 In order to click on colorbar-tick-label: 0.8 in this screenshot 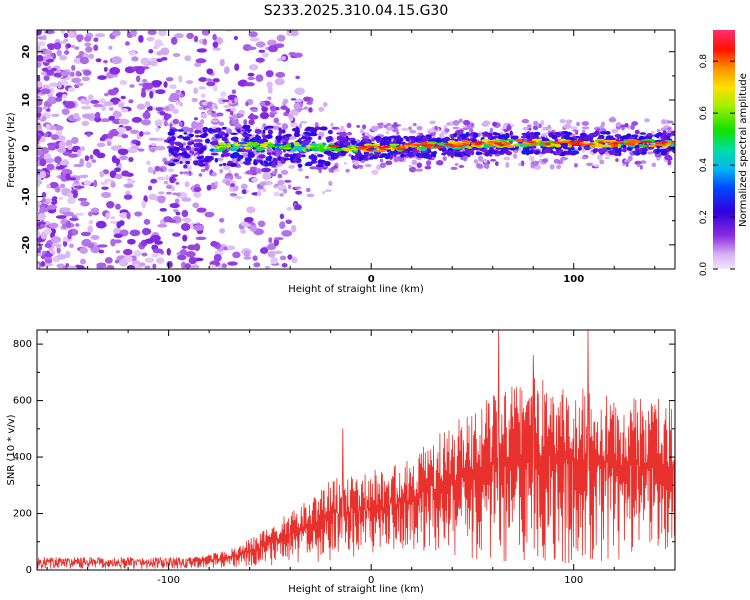, I will do `click(704, 61)`.